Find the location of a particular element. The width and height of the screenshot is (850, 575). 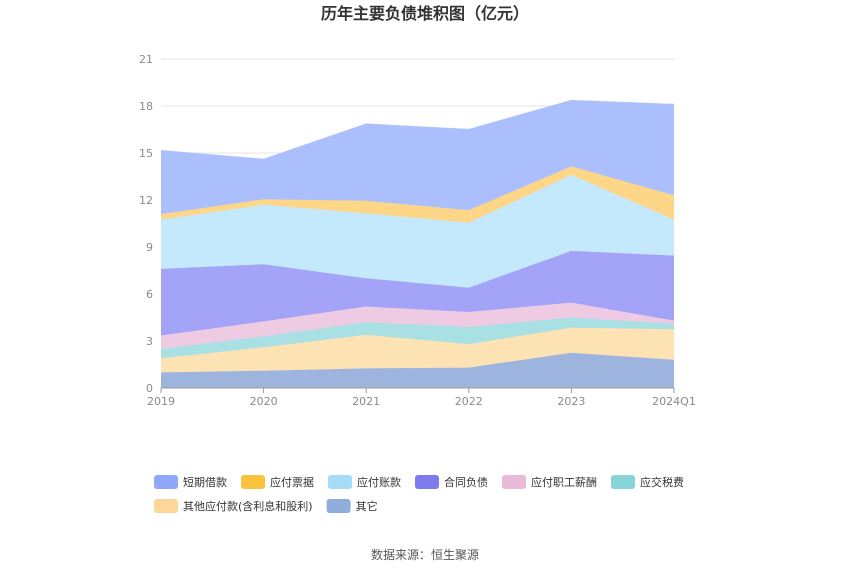

x-tick-label: 2023 is located at coordinates (571, 401).